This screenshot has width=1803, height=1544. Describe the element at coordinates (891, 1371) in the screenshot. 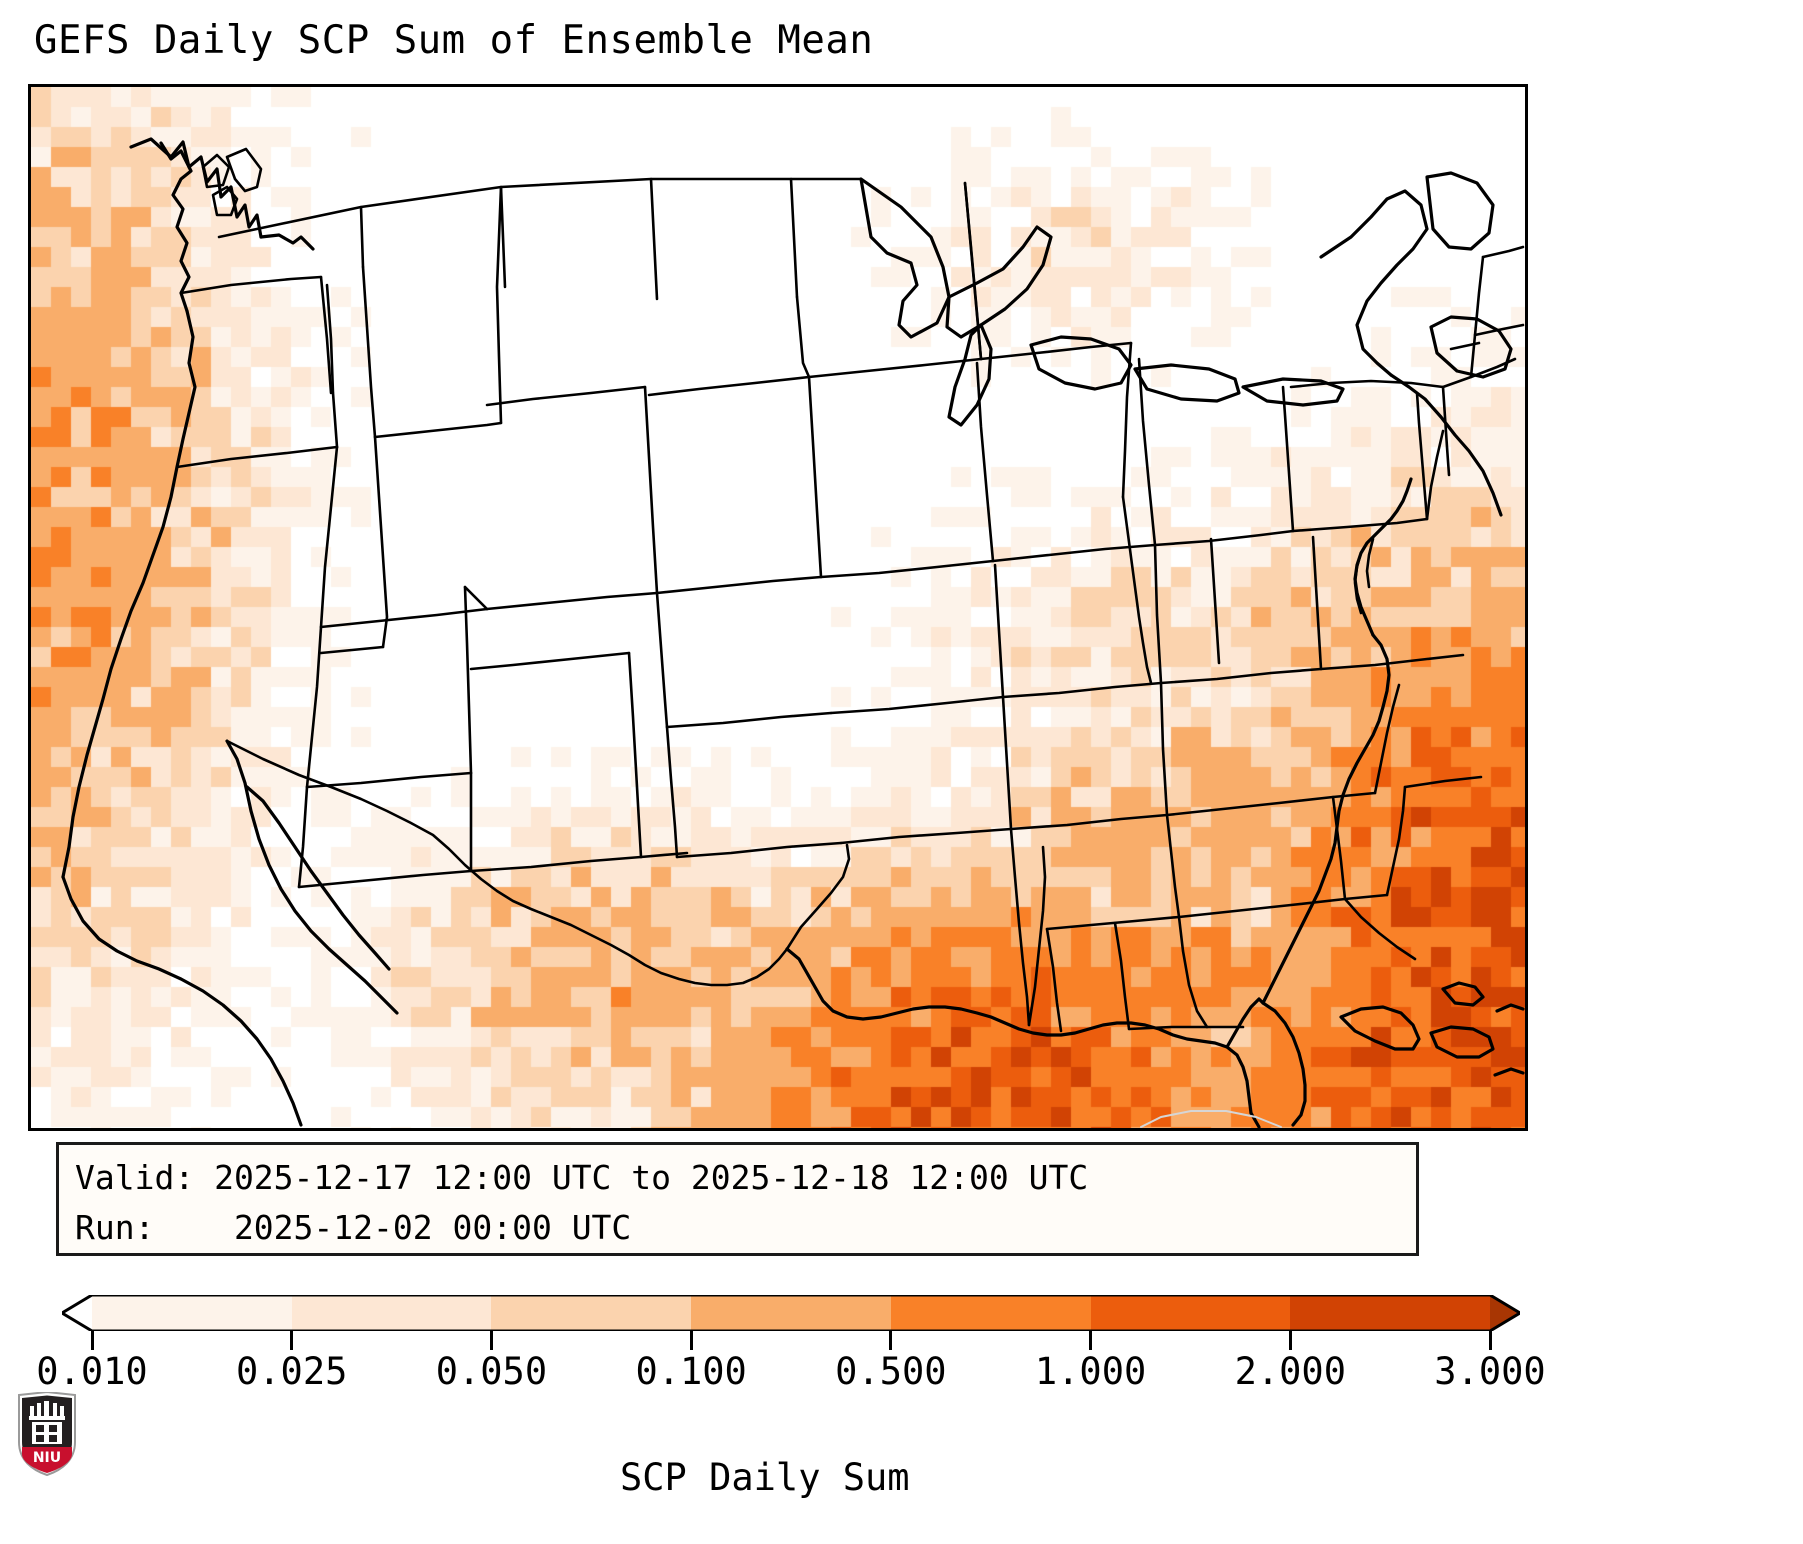

I see `colorbar-tick-label-4: 0.500` at that location.